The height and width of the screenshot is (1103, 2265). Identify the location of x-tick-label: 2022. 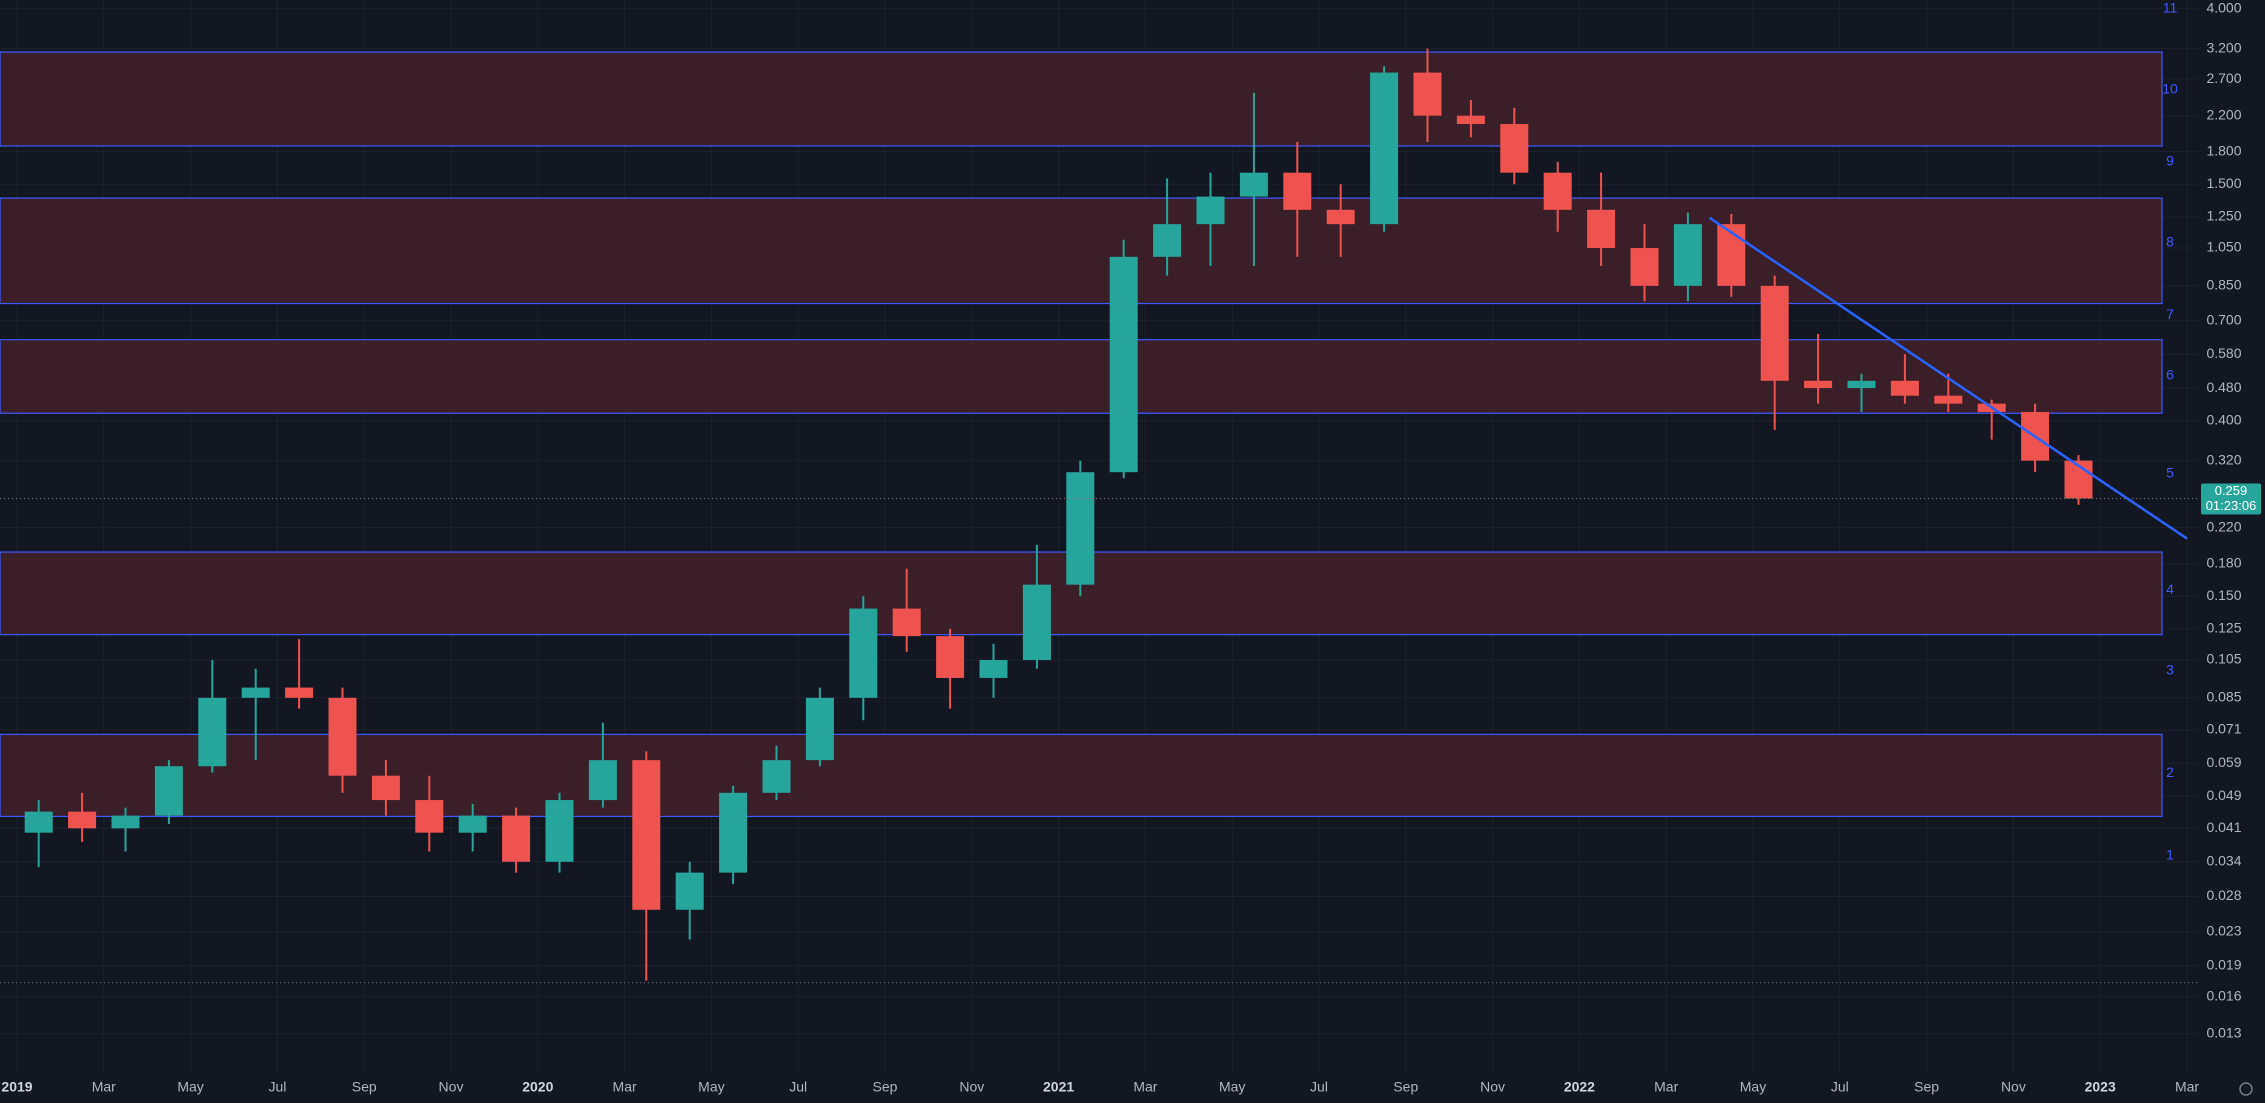
(1579, 1087).